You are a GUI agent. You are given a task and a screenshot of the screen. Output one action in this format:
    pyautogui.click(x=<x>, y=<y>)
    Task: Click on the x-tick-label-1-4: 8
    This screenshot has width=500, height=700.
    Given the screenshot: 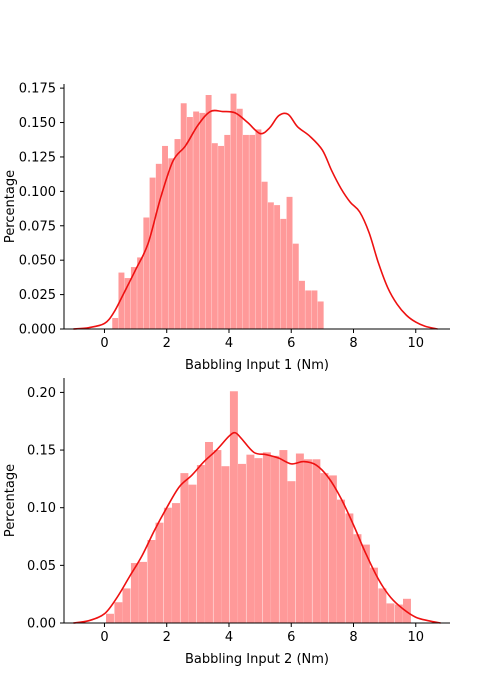 What is the action you would take?
    pyautogui.click(x=353, y=343)
    